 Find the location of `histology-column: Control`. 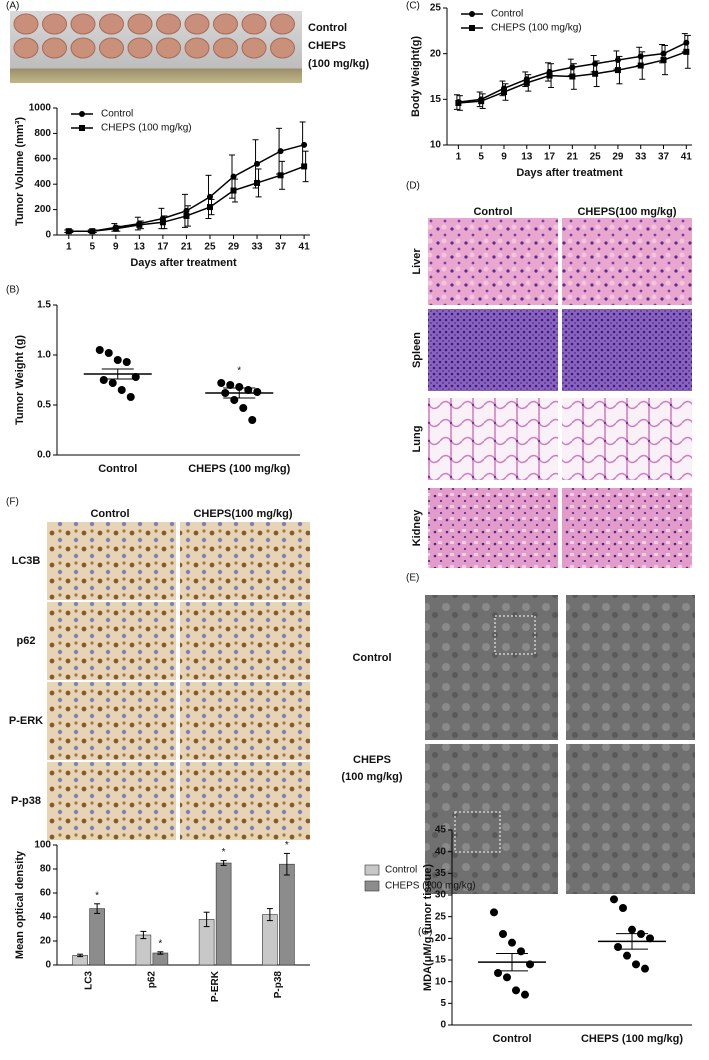

histology-column: Control is located at coordinates (492, 212).